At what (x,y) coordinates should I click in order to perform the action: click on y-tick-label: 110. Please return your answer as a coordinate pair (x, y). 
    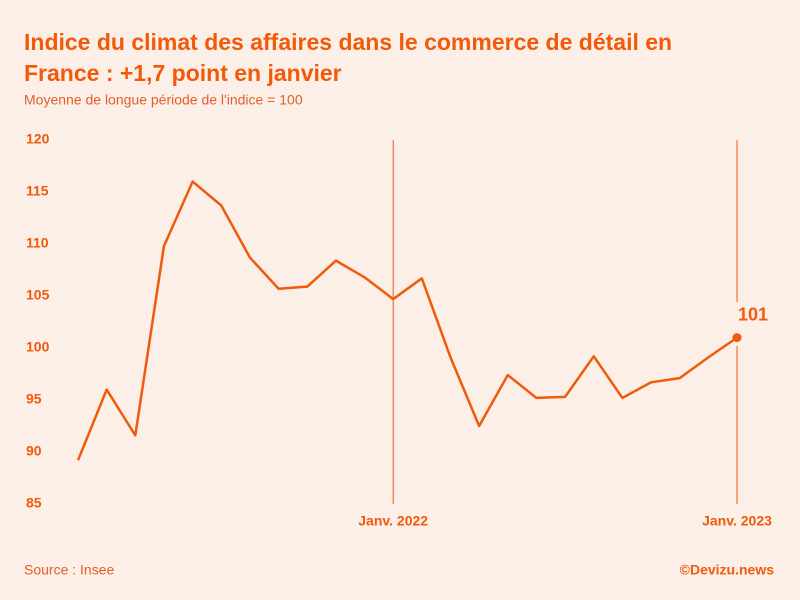
    Looking at the image, I should click on (37, 243).